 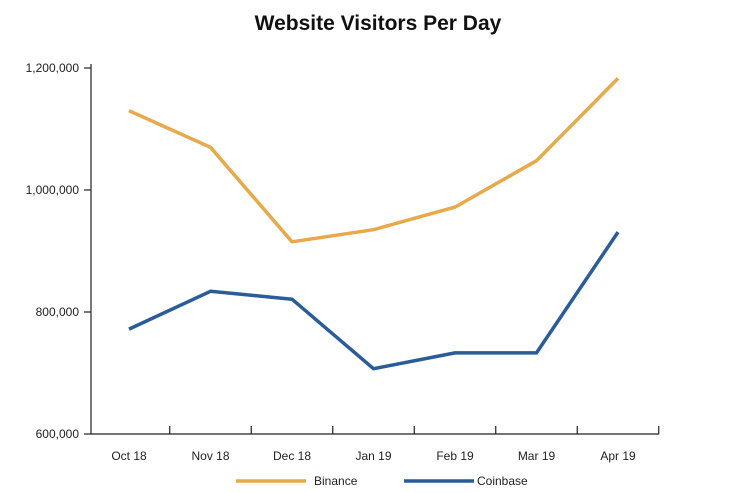 What do you see at coordinates (537, 456) in the screenshot?
I see `x-tick-label: Mar 19` at bounding box center [537, 456].